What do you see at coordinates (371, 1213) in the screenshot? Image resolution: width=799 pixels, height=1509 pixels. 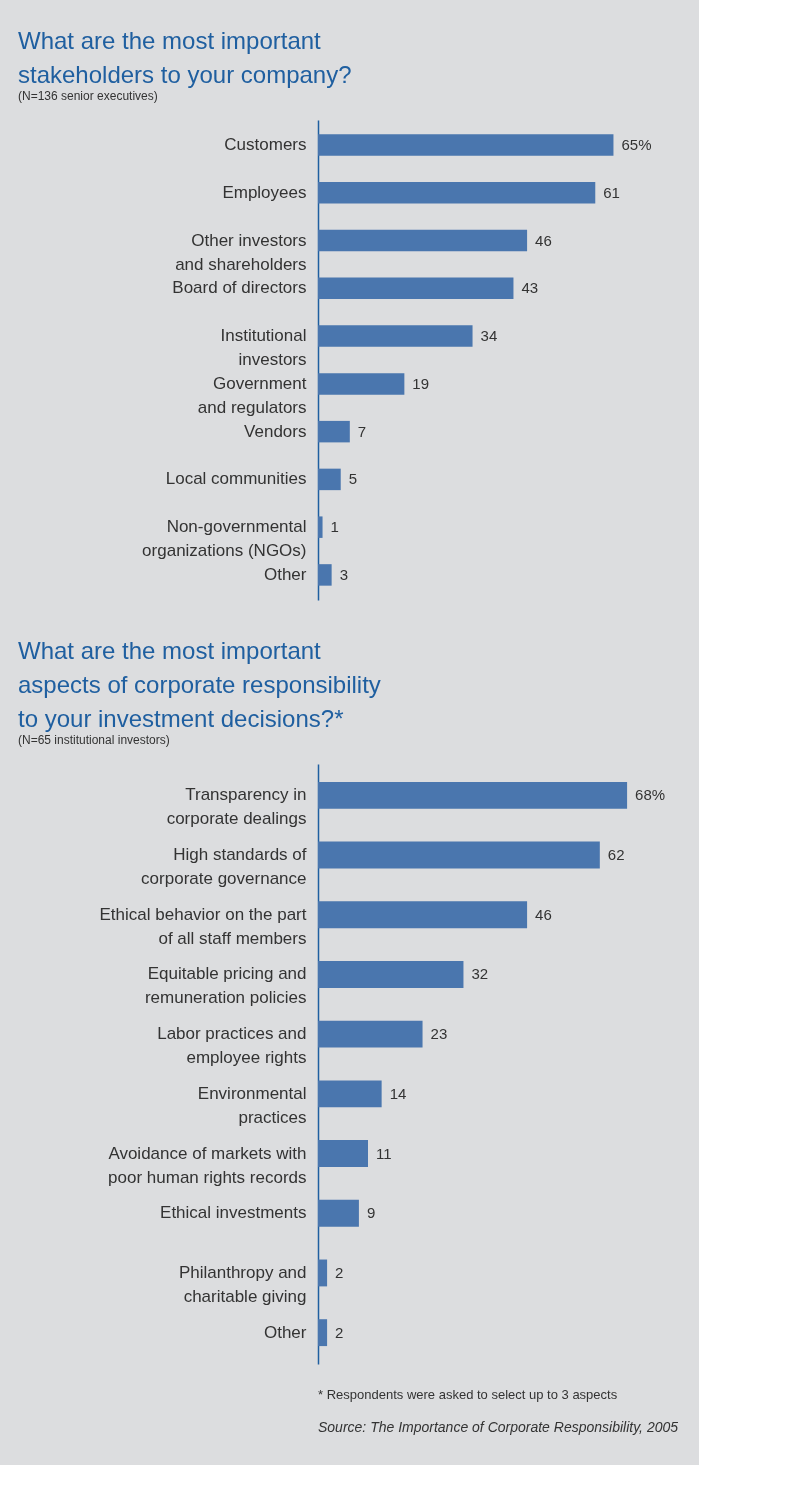 I see `data-label: 9` at bounding box center [371, 1213].